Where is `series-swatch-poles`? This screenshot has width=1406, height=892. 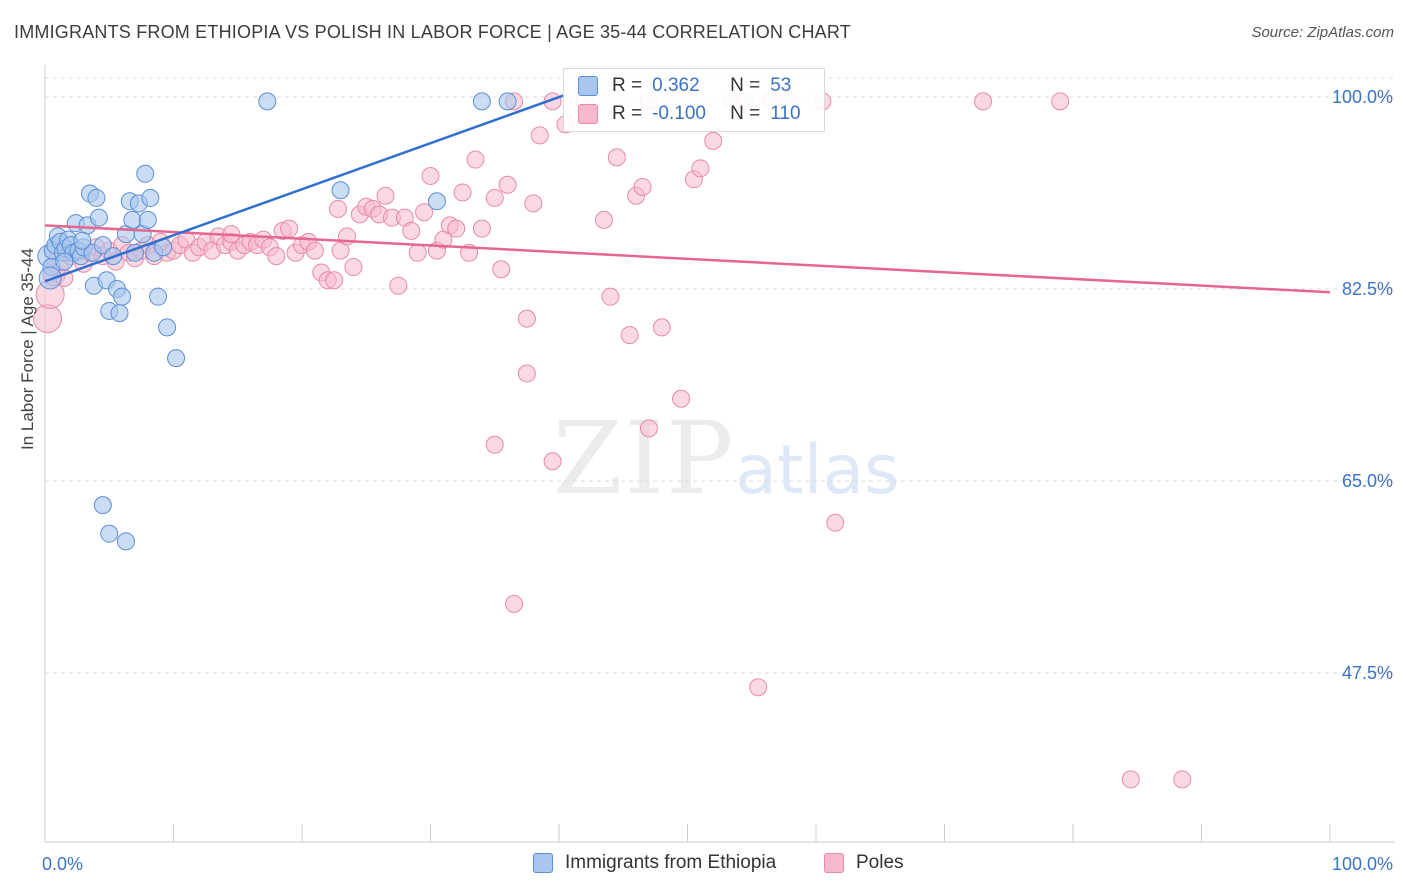
series-swatch-poles is located at coordinates (834, 863).